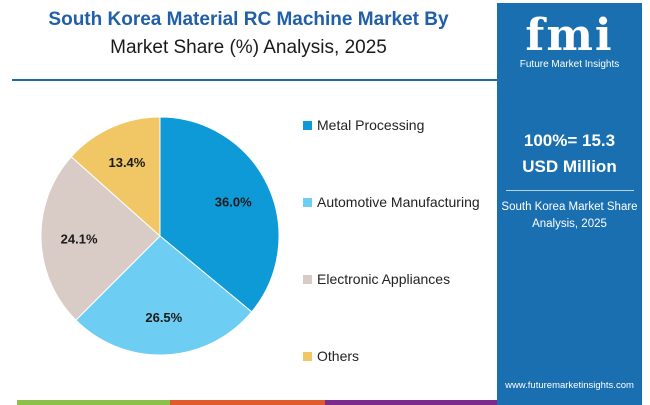  I want to click on pie-slice-electronic-appliances, so click(100, 238).